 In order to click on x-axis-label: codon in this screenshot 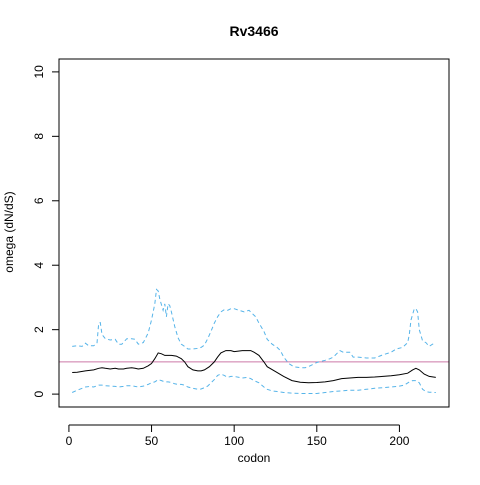, I will do `click(254, 458)`.